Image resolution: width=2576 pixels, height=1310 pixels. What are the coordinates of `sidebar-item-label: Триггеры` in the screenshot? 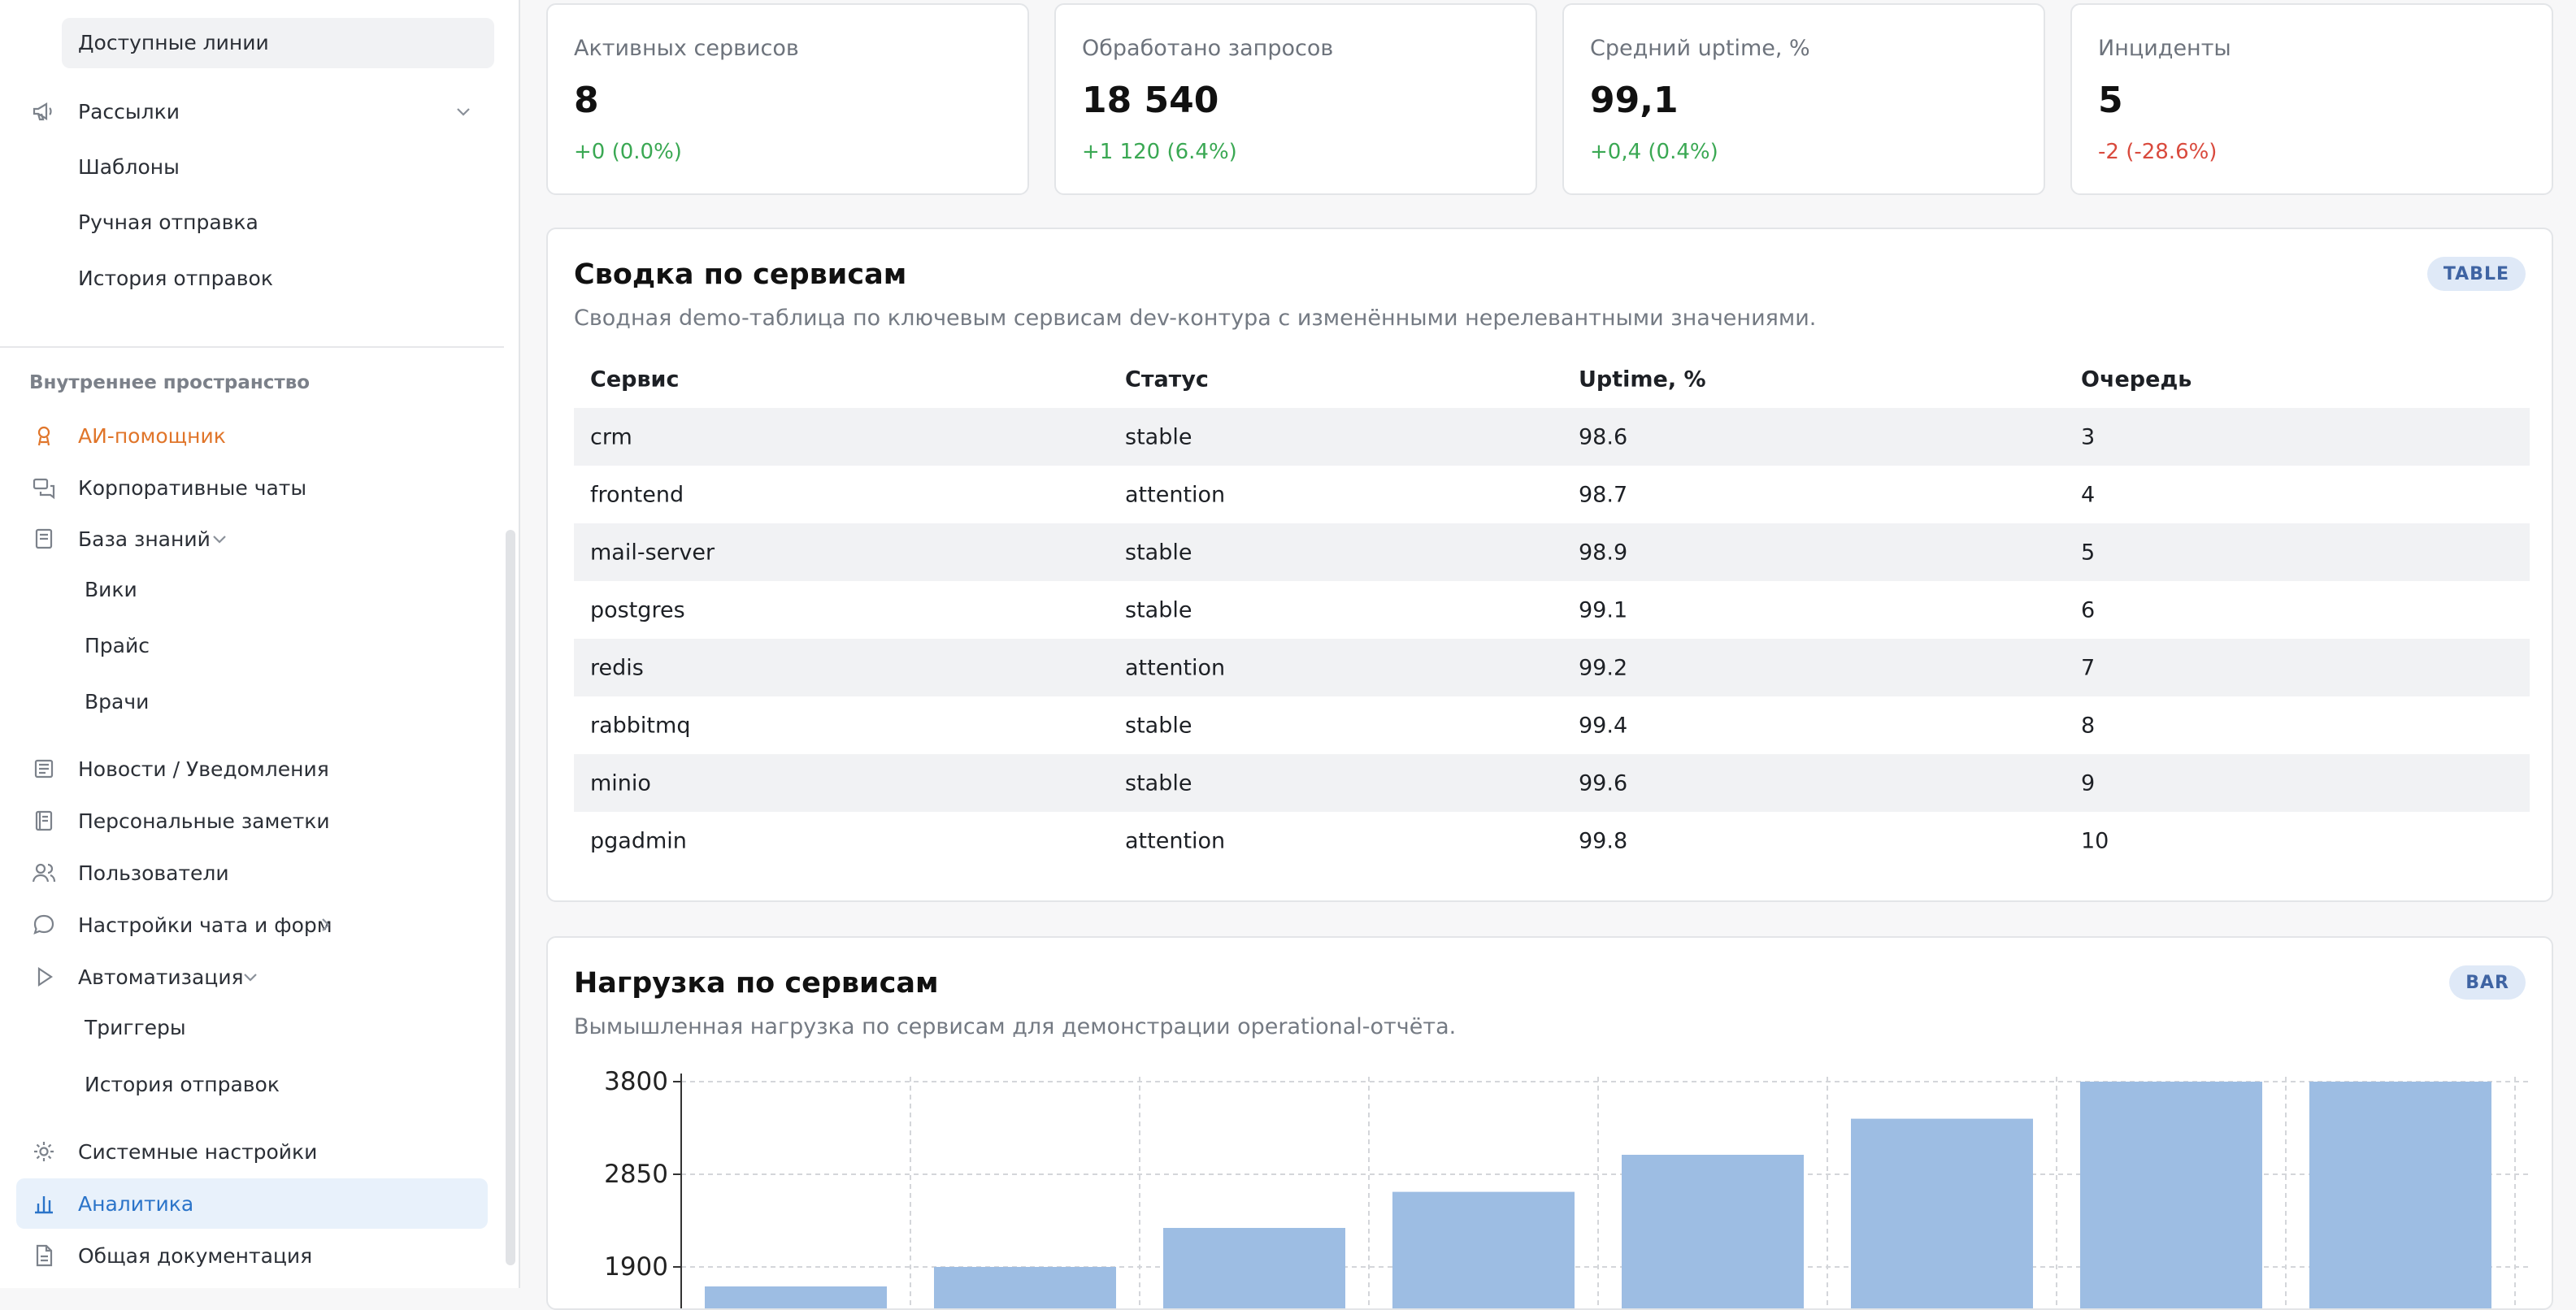 It's located at (135, 1027).